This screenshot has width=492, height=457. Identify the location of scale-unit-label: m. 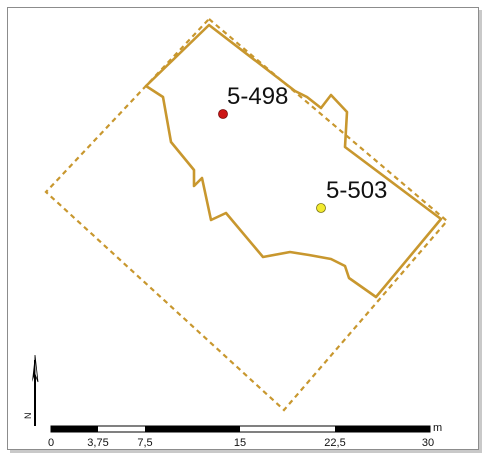
(437, 428).